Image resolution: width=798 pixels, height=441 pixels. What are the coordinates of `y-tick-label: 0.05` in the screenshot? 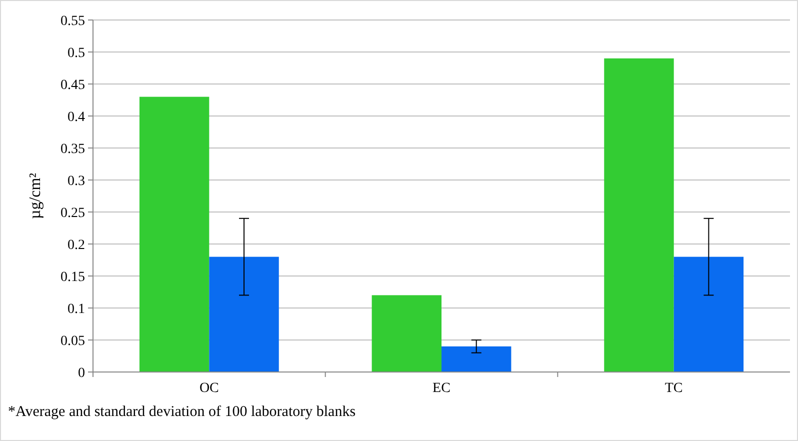 It's located at (72, 341).